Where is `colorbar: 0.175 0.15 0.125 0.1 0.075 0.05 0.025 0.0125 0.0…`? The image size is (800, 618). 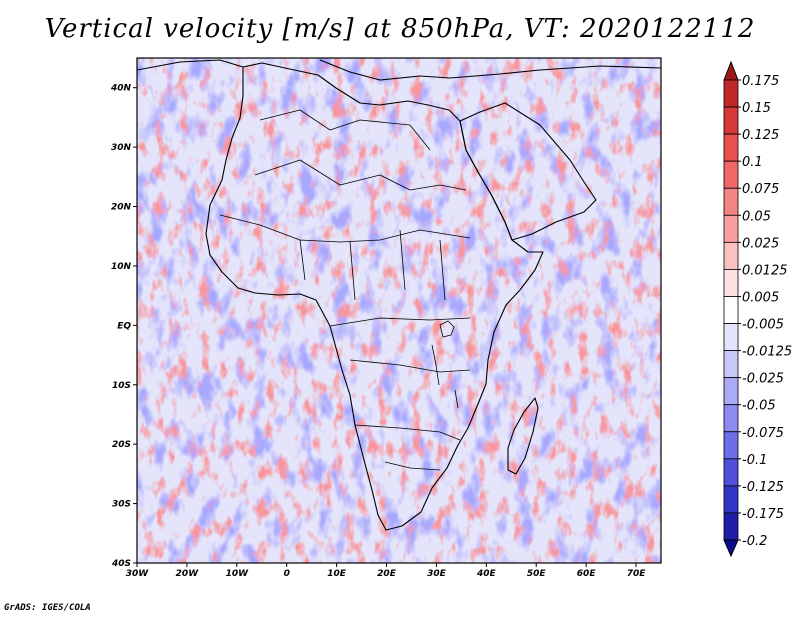 colorbar: 0.175 0.15 0.125 0.1 0.075 0.05 0.025 0.0125 0.0… is located at coordinates (757, 309).